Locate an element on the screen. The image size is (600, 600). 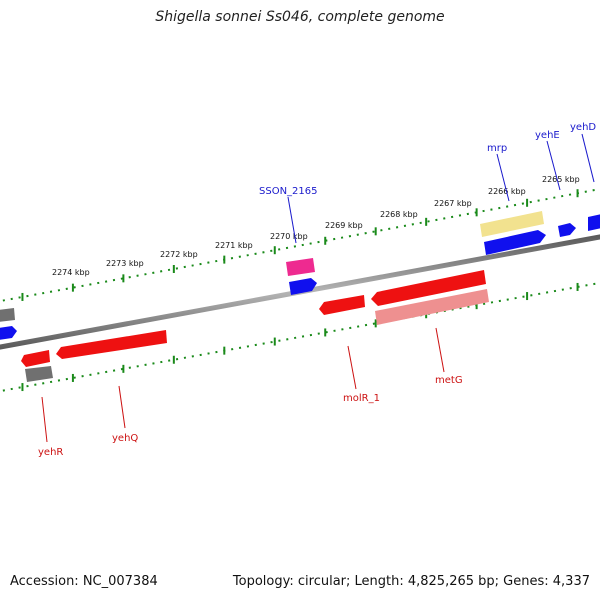
gene-arrow-red-yehQ is located at coordinates (111, 344).